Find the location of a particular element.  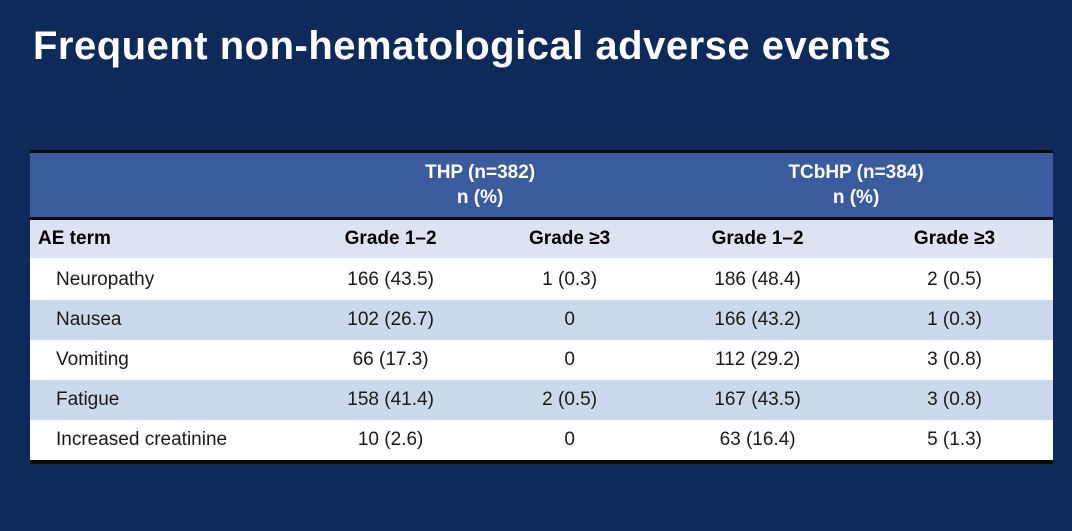

group-header-thp: THP (n=382) n (%) is located at coordinates (480, 185).